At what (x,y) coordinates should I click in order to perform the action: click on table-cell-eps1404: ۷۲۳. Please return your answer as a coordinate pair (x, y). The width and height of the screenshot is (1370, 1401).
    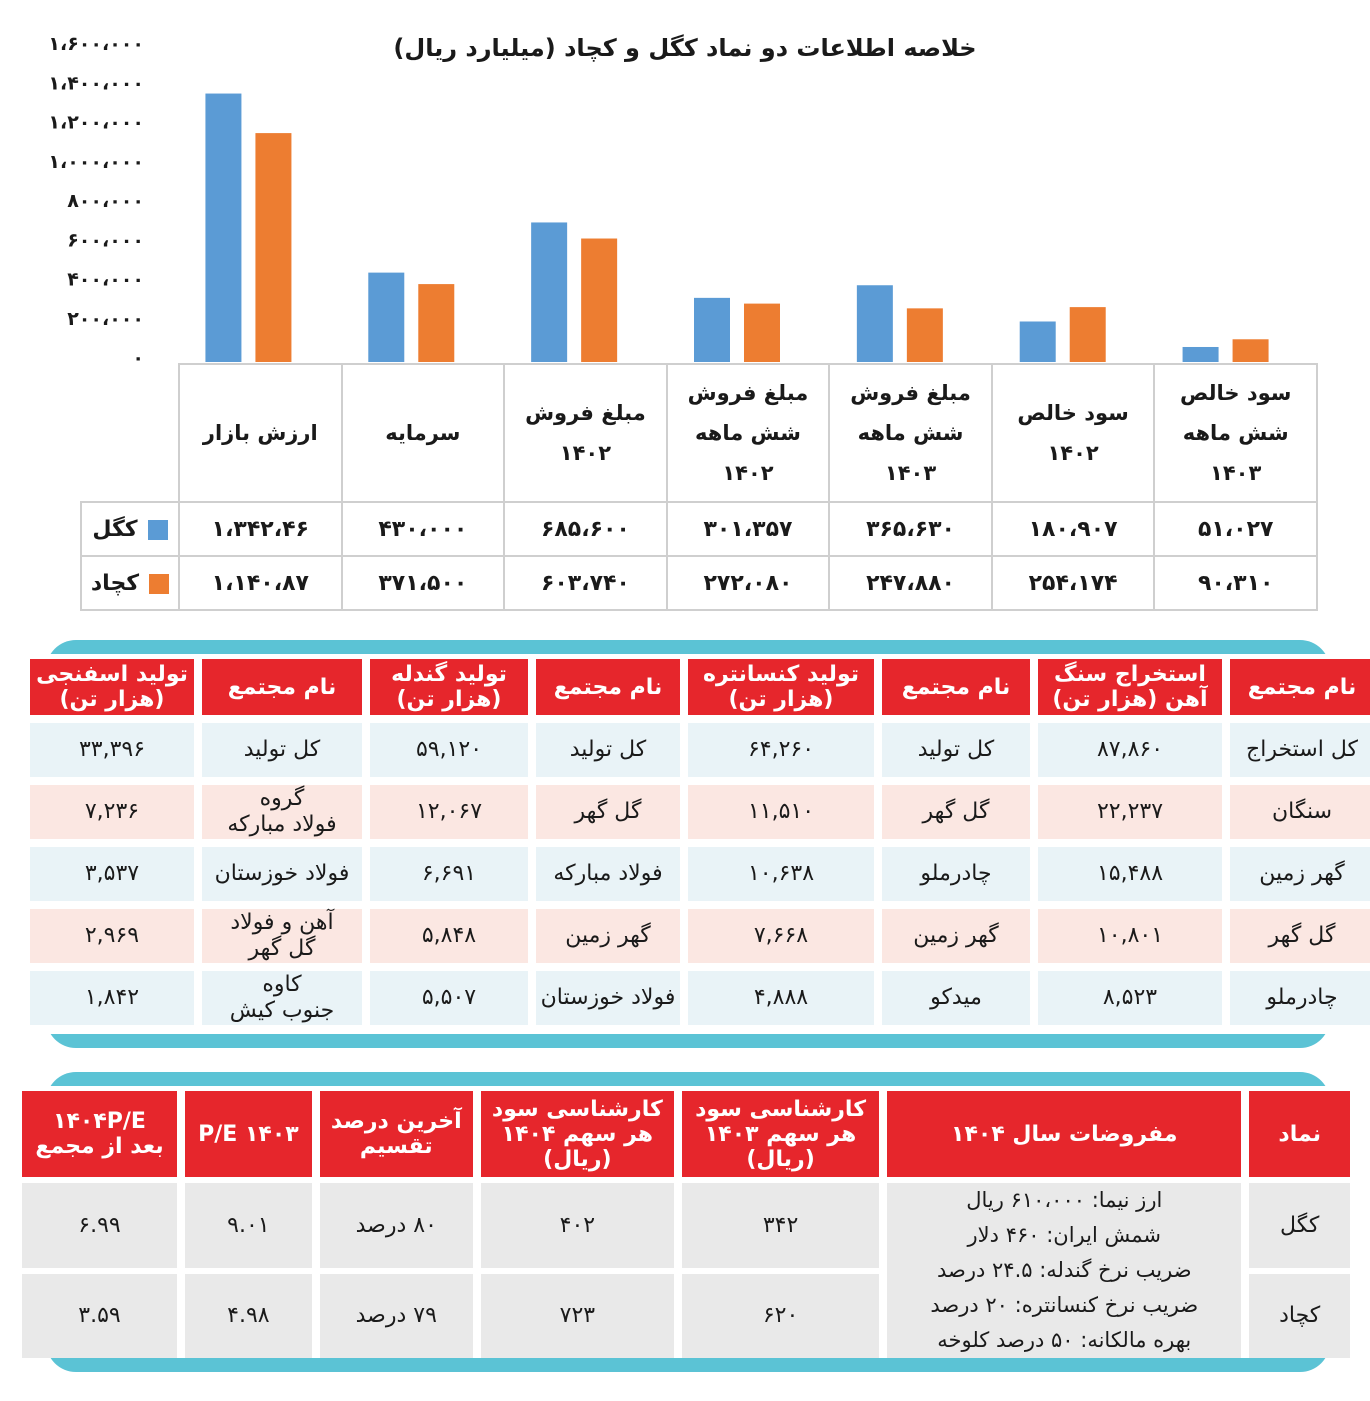
    Looking at the image, I should click on (577, 1315).